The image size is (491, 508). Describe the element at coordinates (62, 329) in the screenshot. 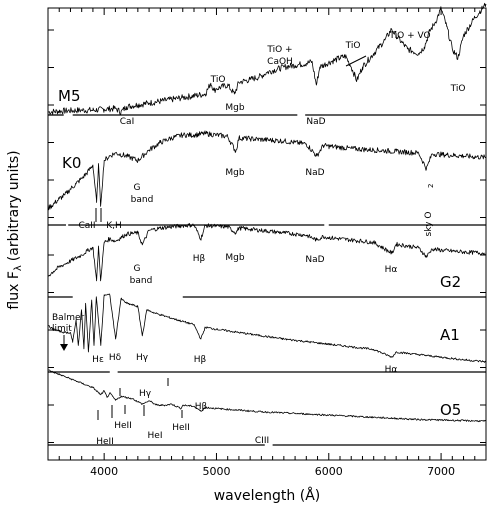

I see `annotation-label: limit` at that location.